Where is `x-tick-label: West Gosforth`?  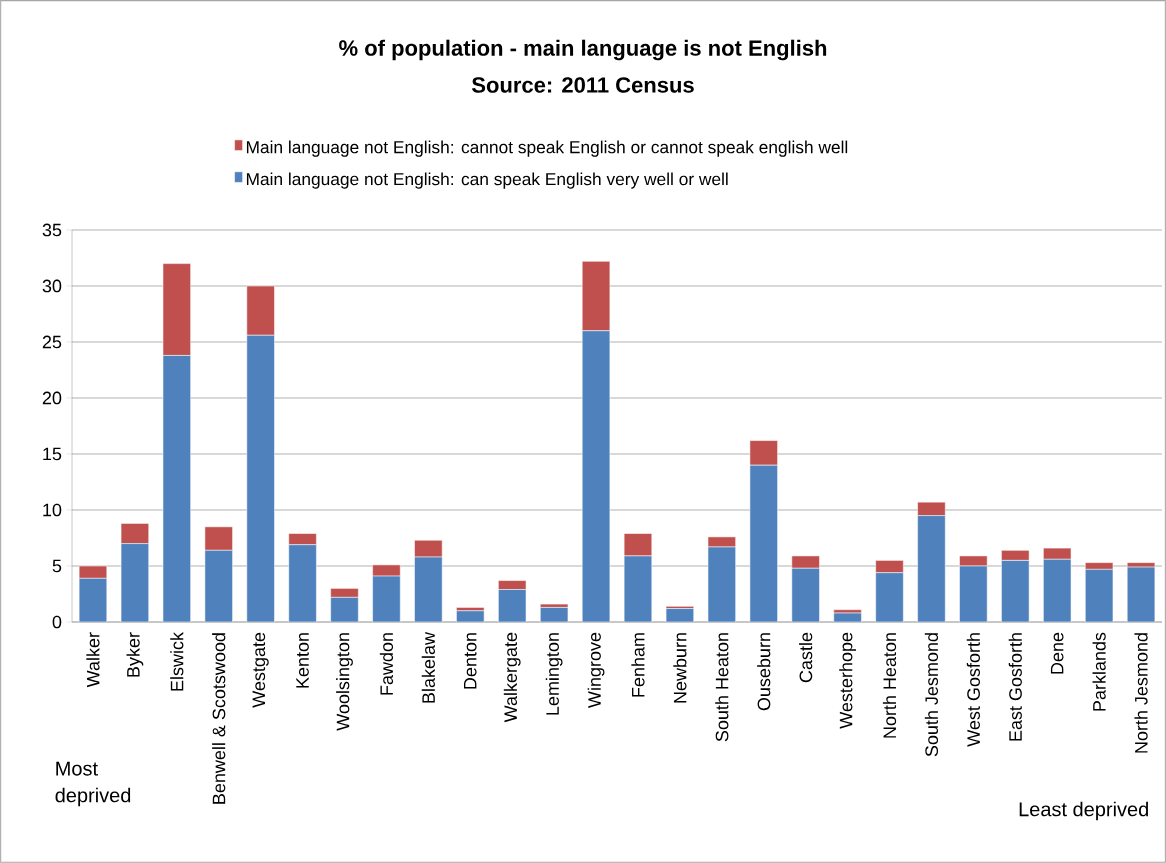
x-tick-label: West Gosforth is located at coordinates (973, 690).